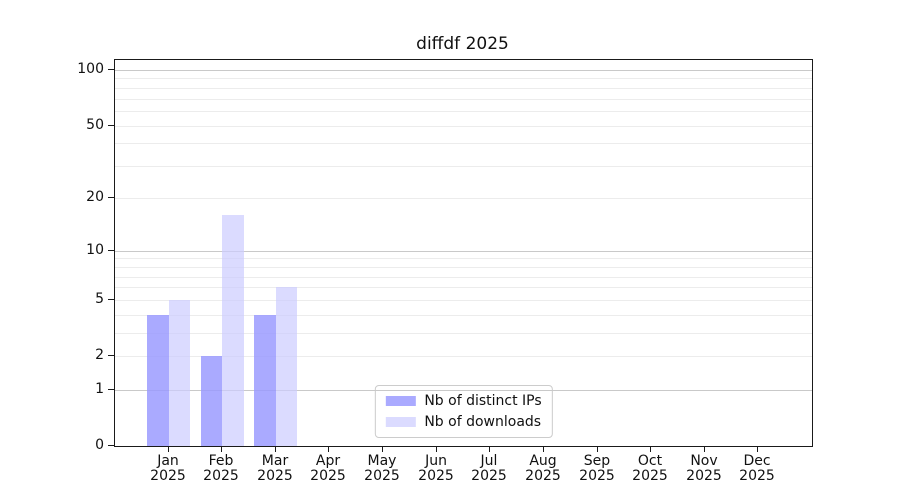 Image resolution: width=900 pixels, height=500 pixels. What do you see at coordinates (489, 461) in the screenshot?
I see `xtick-month: Jul` at bounding box center [489, 461].